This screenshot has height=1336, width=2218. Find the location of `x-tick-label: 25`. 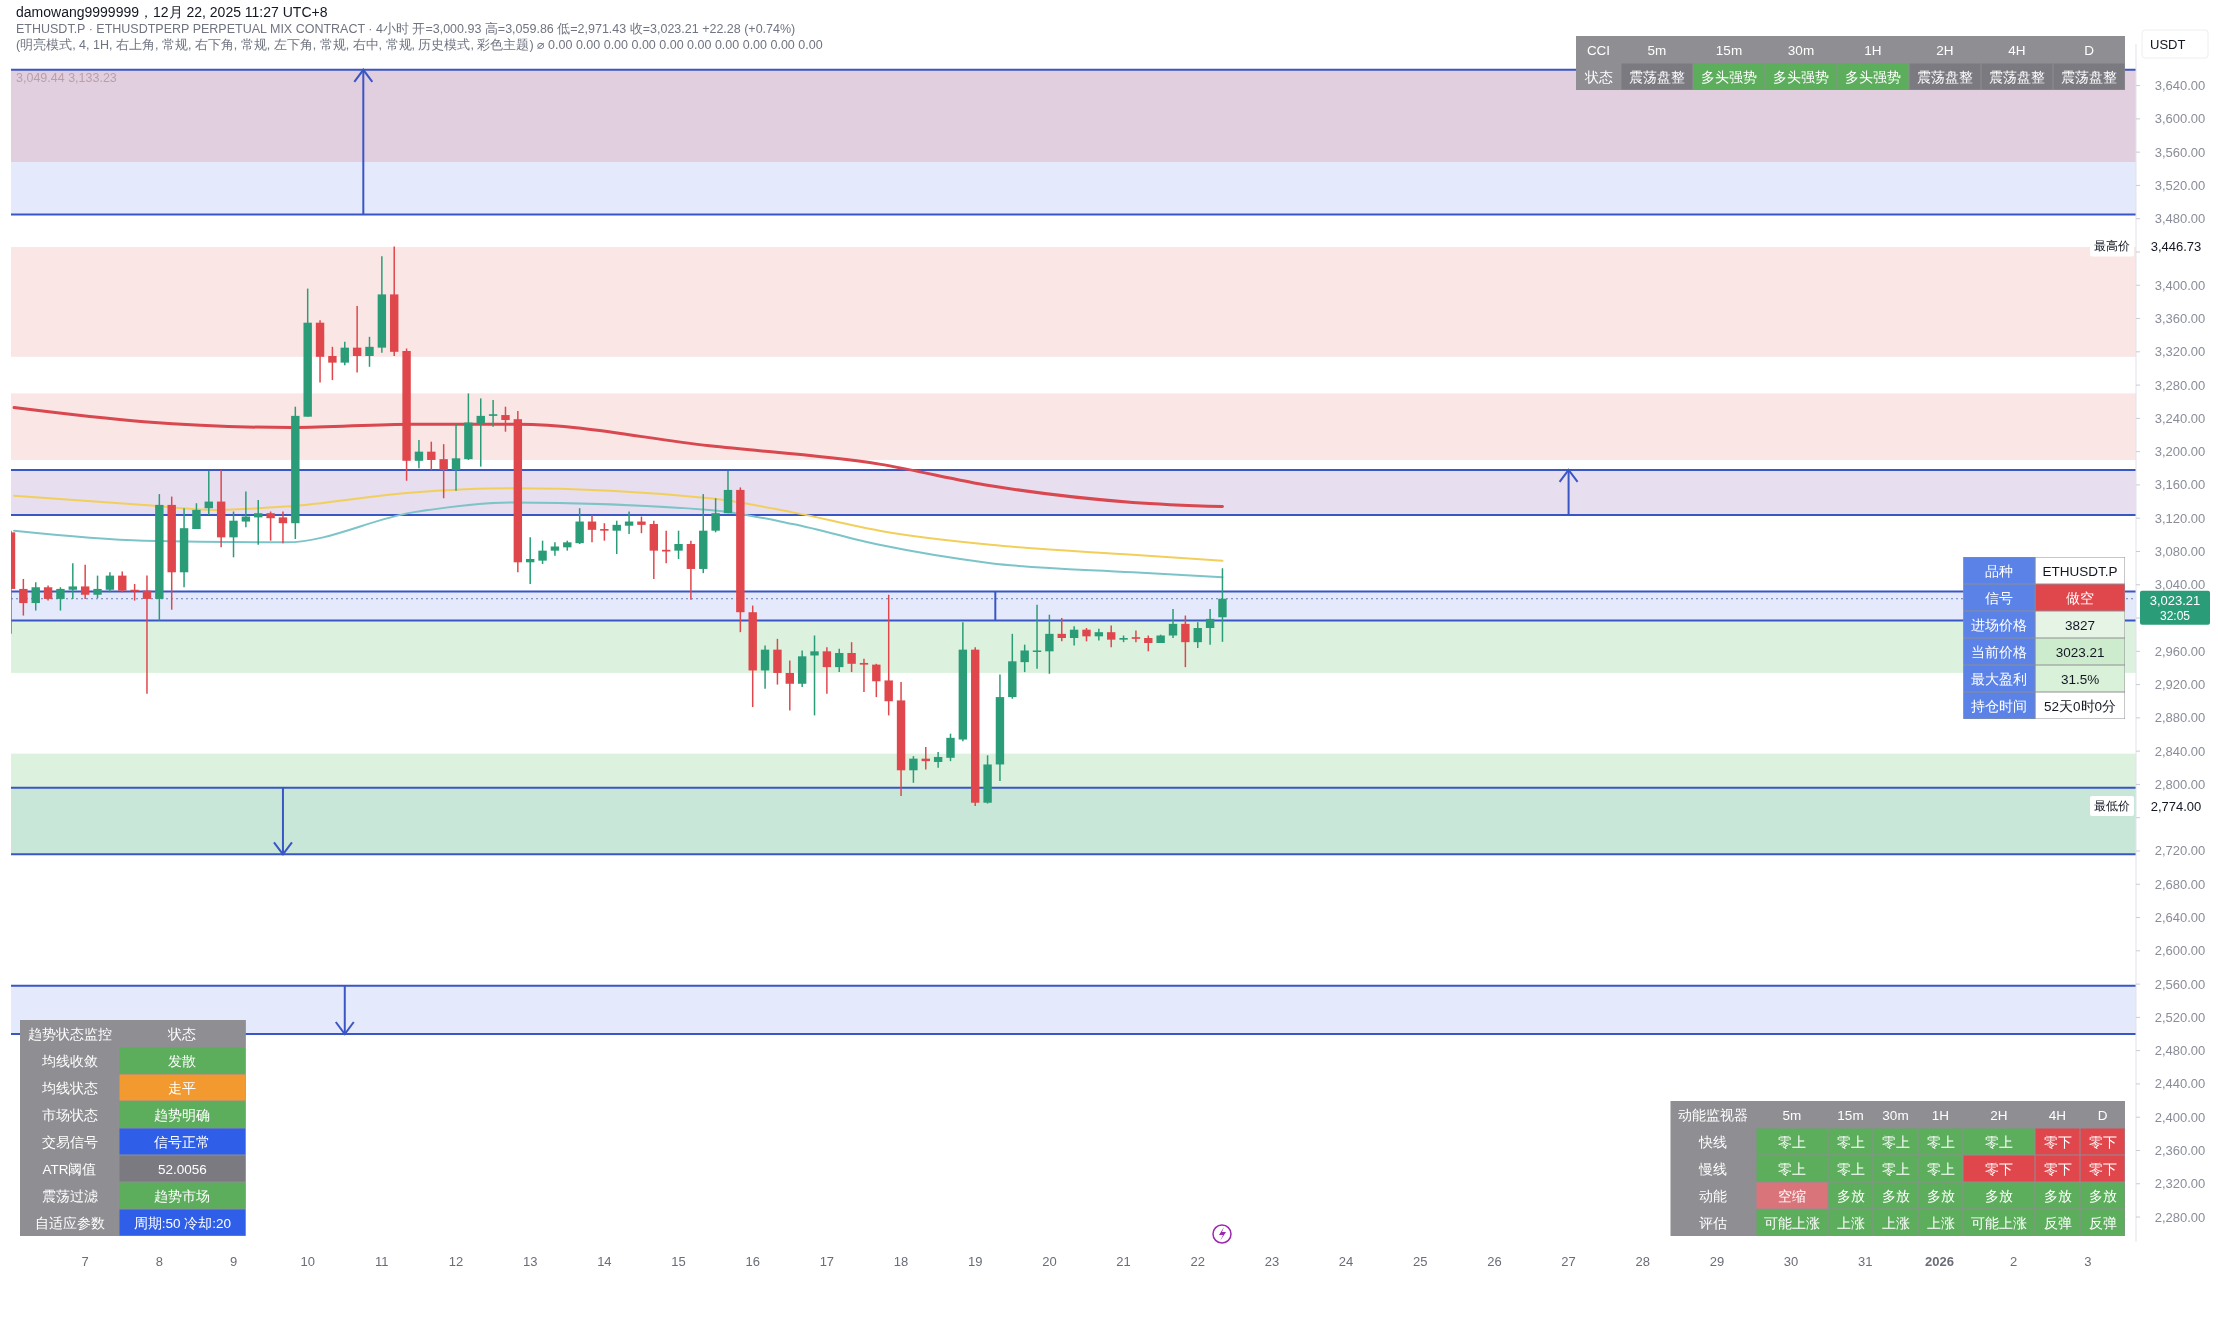

x-tick-label: 25 is located at coordinates (1420, 1261).